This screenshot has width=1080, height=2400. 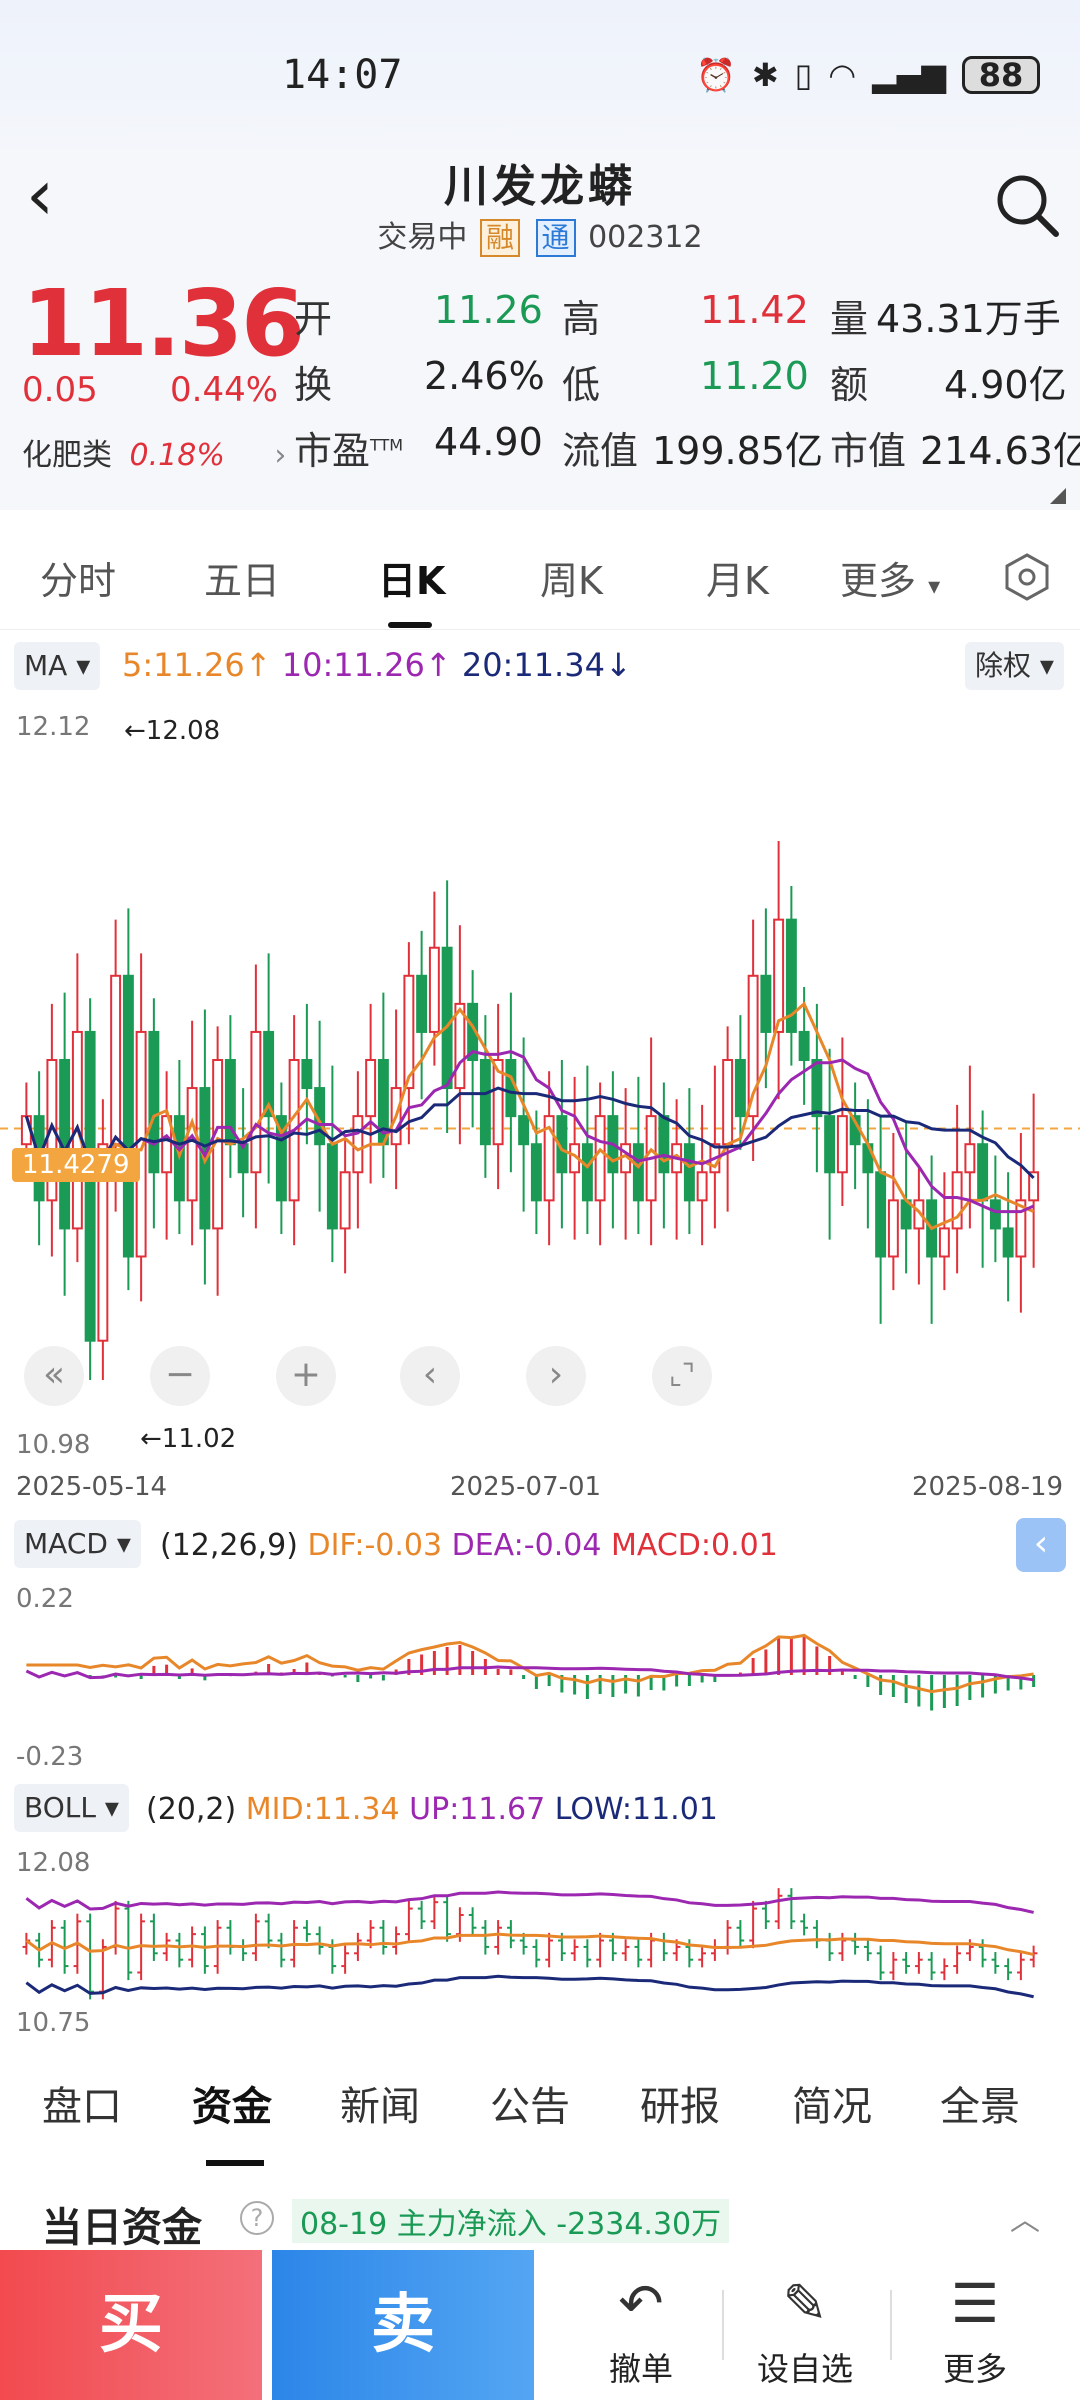 What do you see at coordinates (377, 665) in the screenshot?
I see `ma-values: 5:11.26↑ 10:11.26↑ 20:11.34↓` at bounding box center [377, 665].